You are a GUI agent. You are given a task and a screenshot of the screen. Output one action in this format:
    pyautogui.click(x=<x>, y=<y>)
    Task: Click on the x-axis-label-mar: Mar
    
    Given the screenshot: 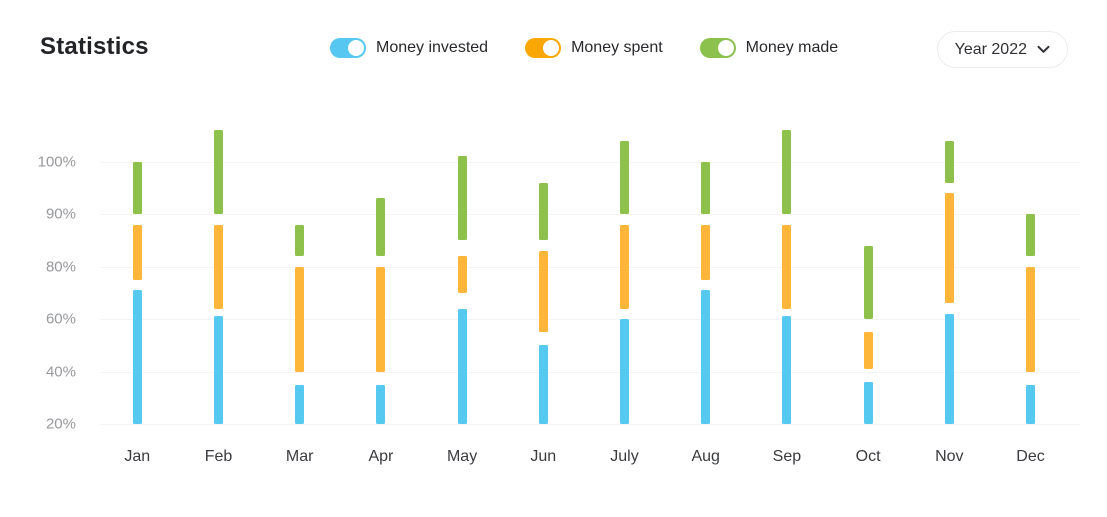 What is the action you would take?
    pyautogui.click(x=299, y=456)
    